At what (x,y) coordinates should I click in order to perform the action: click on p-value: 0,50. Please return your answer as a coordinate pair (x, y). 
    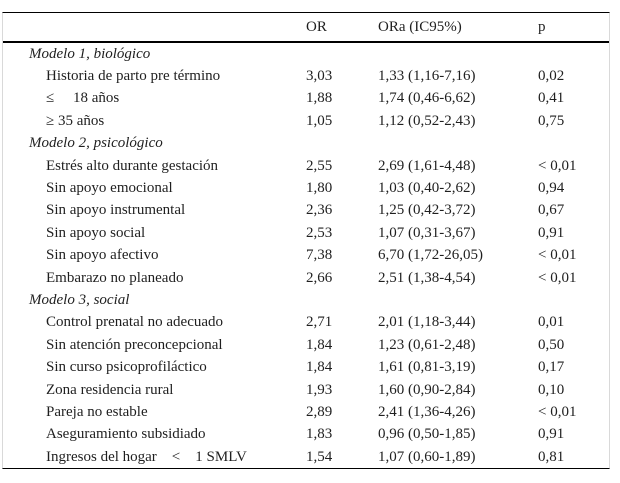
    Looking at the image, I should click on (551, 345).